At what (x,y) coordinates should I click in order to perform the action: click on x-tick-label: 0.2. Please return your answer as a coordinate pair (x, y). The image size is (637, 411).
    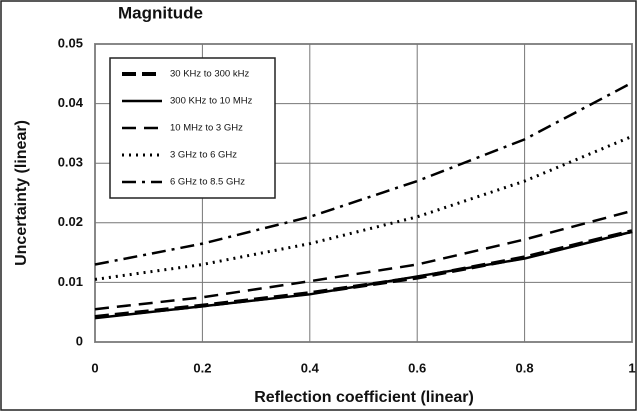
    Looking at the image, I should click on (202, 367).